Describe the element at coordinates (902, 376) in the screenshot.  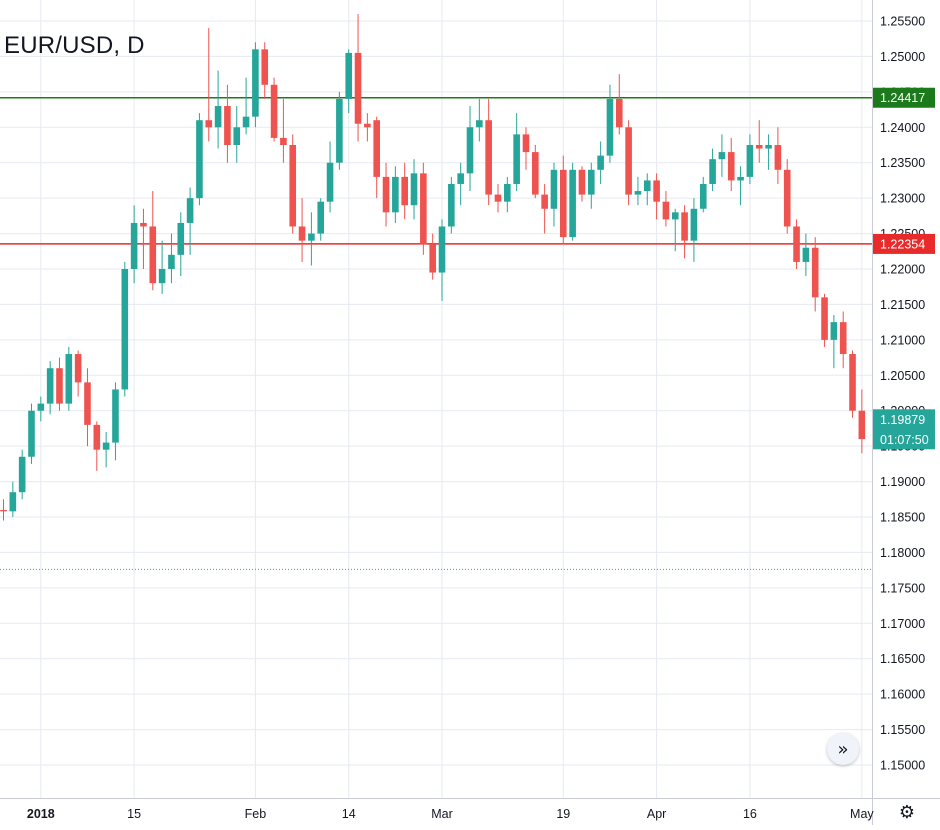
I see `y-tick-label: 1.20500` at that location.